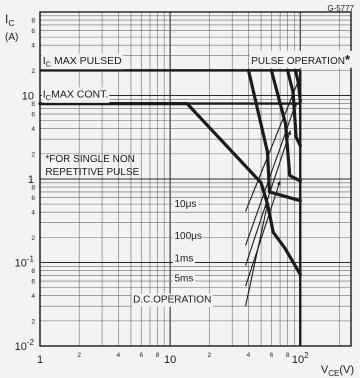  I want to click on annotation-text: D.C.OPERATION, so click(172, 300).